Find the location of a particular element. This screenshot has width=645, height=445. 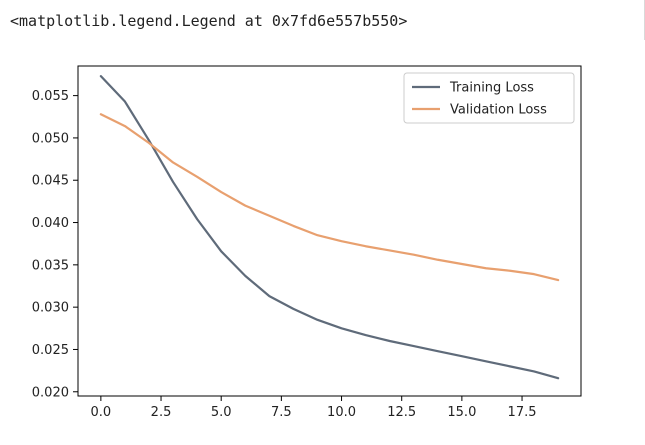

x-tick-label: 17.5 is located at coordinates (522, 412).